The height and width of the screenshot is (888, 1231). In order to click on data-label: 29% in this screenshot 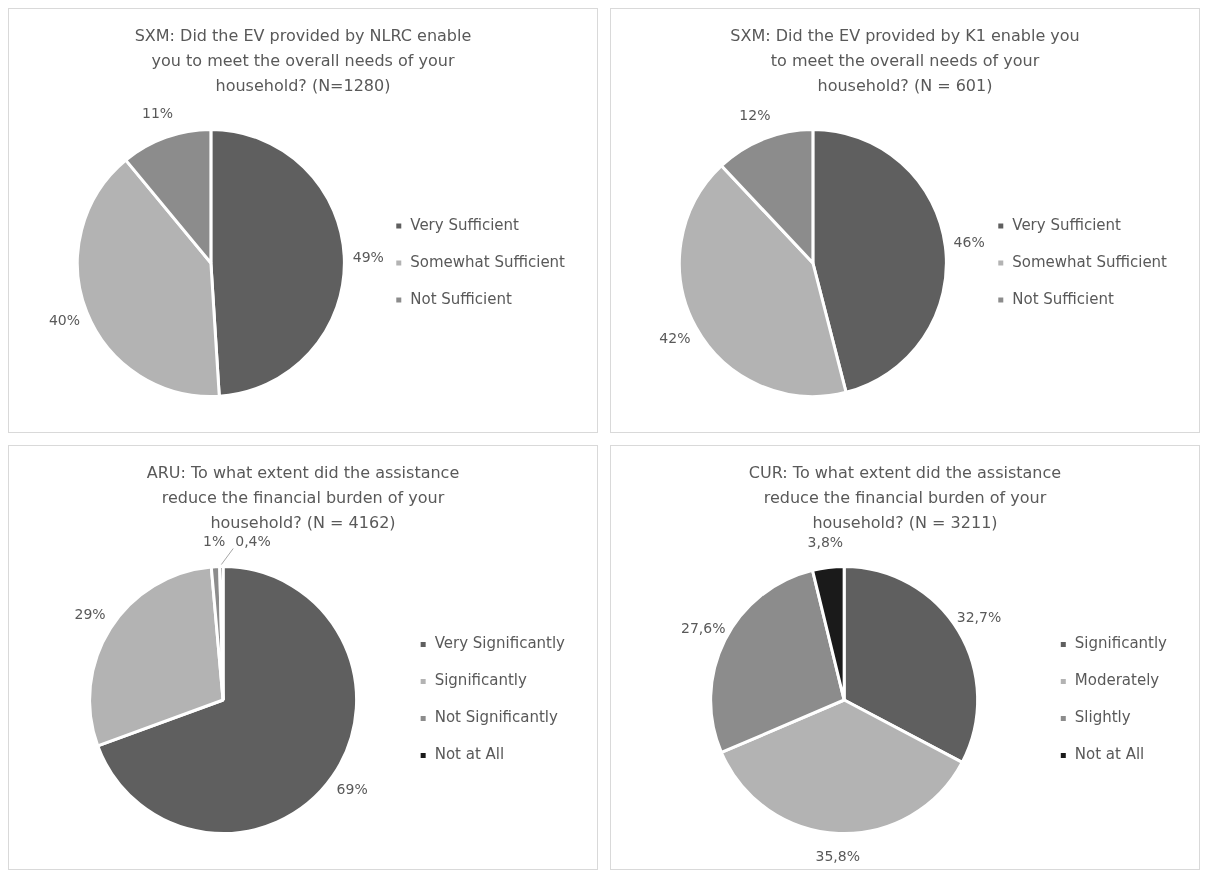, I will do `click(90, 614)`.